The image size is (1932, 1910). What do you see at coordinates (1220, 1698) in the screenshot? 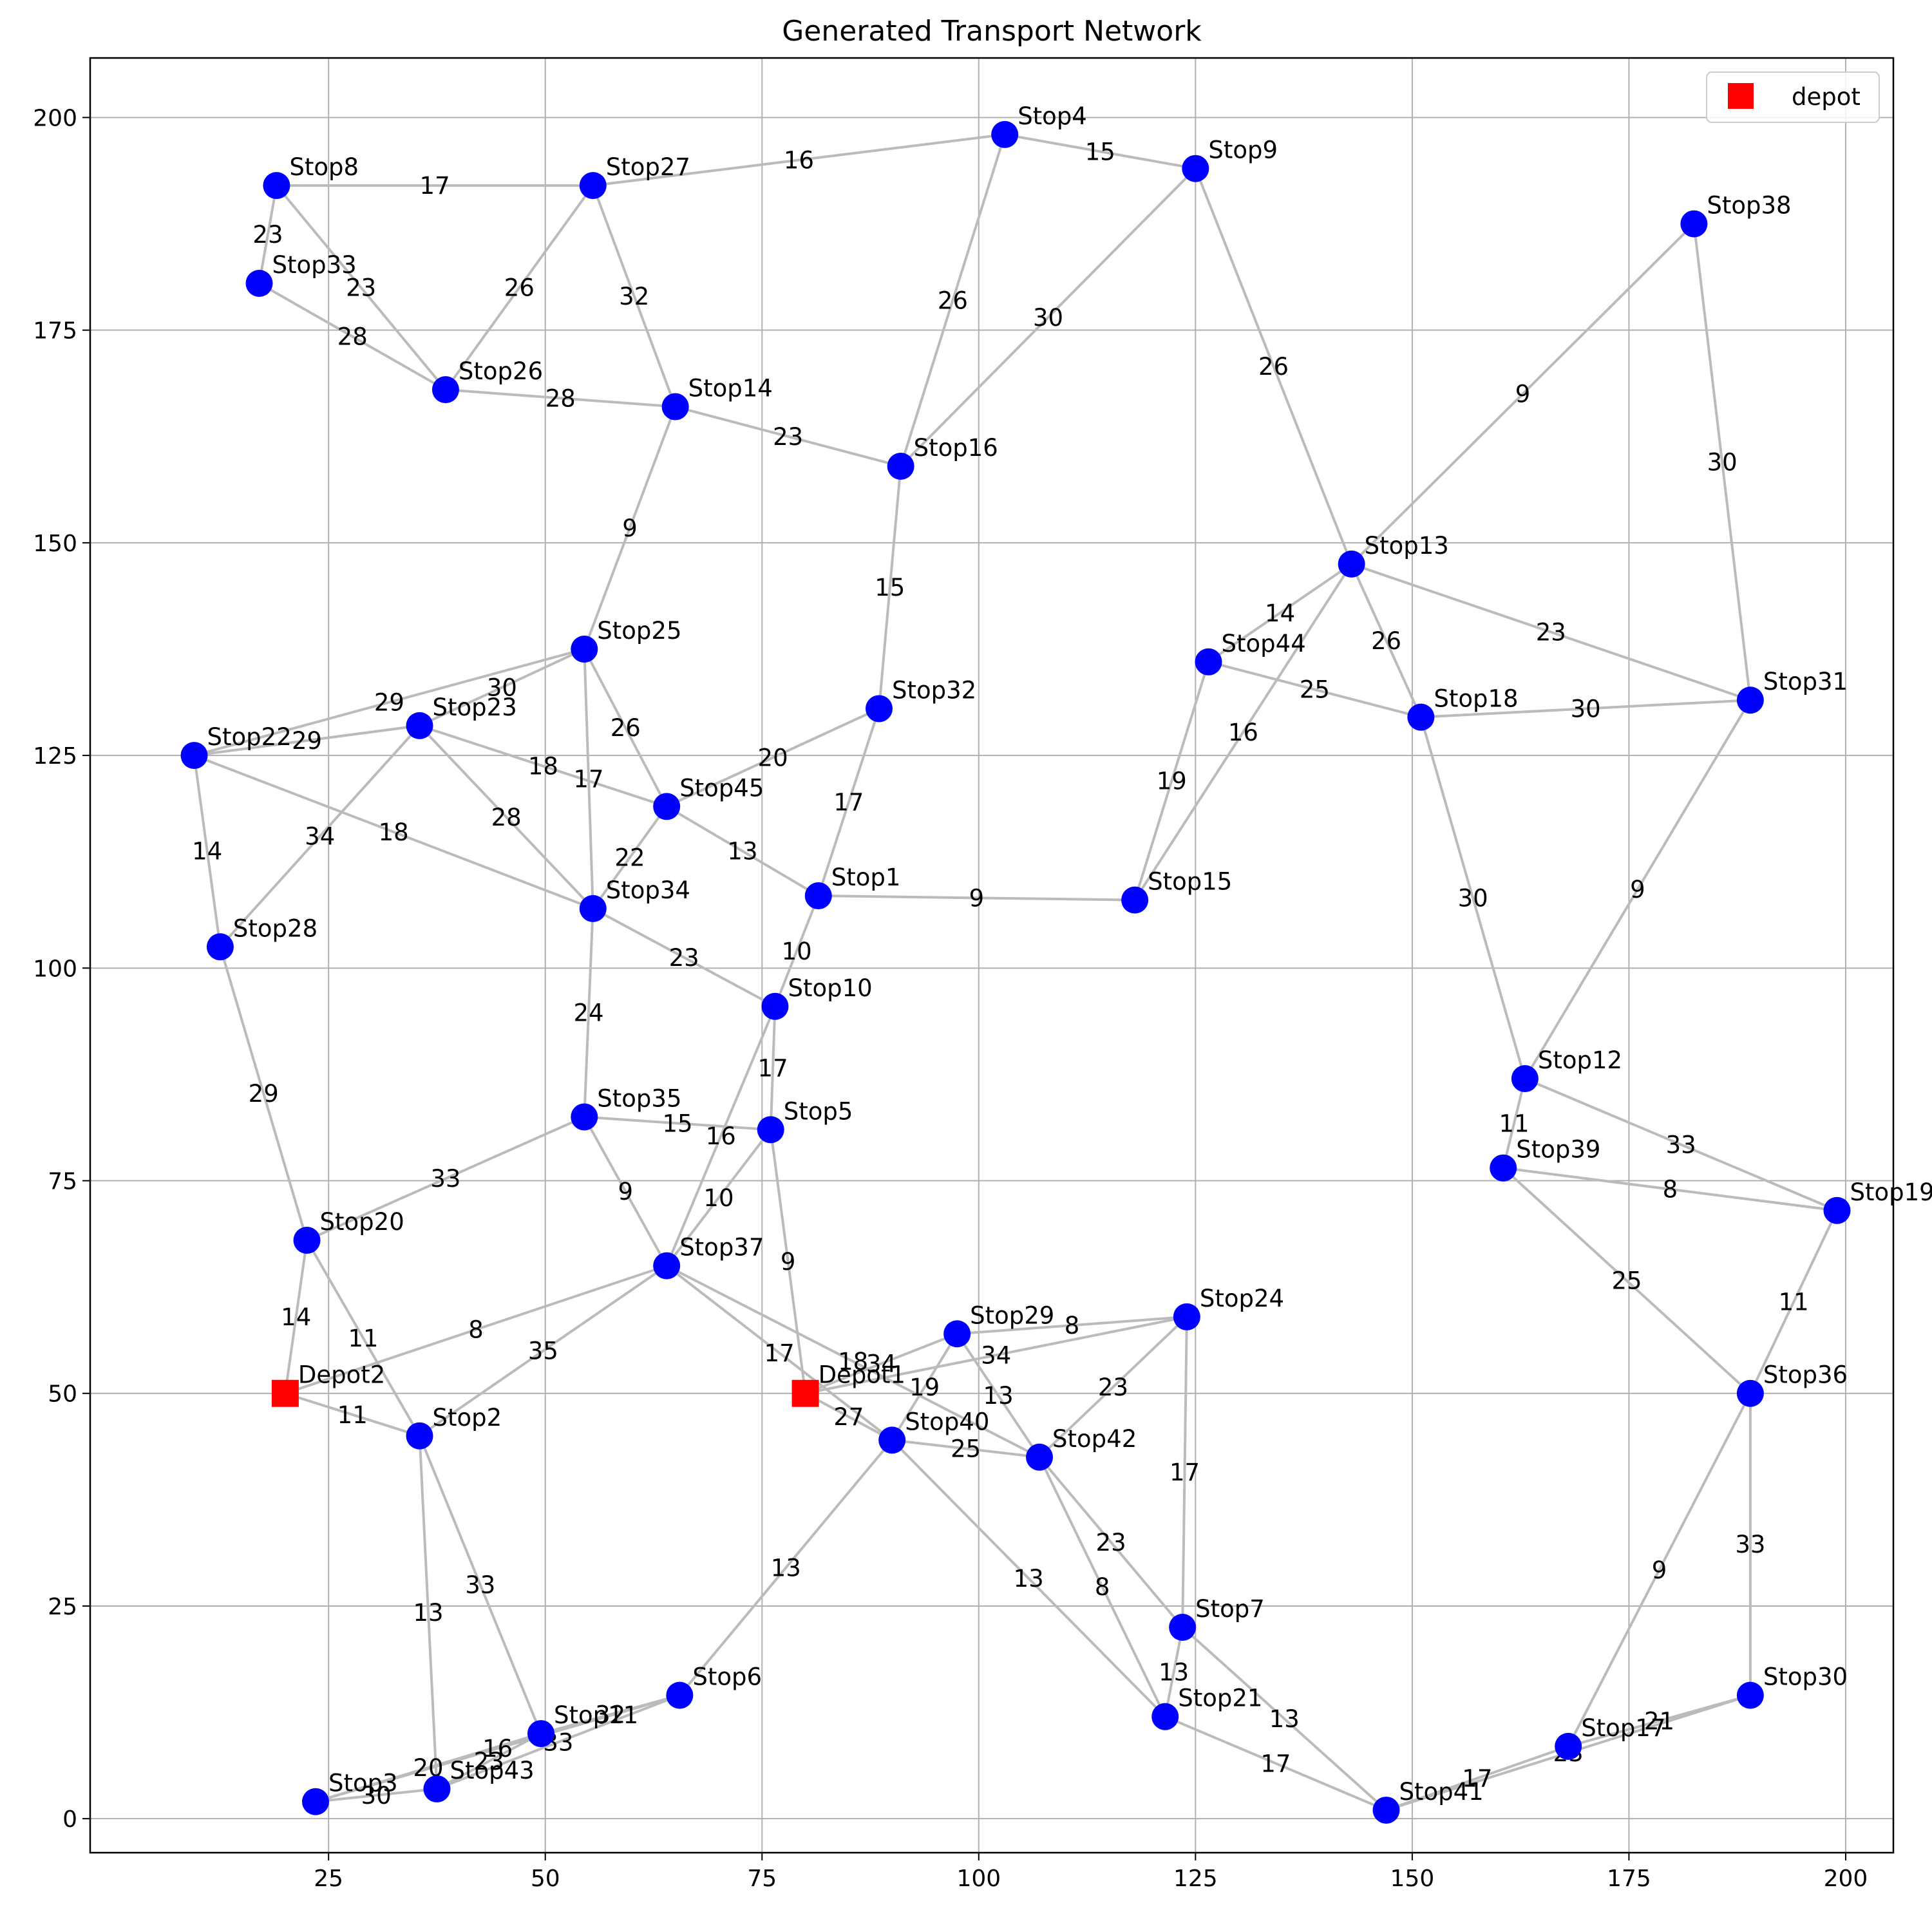
I see `node-label-stop21: Stop21` at bounding box center [1220, 1698].